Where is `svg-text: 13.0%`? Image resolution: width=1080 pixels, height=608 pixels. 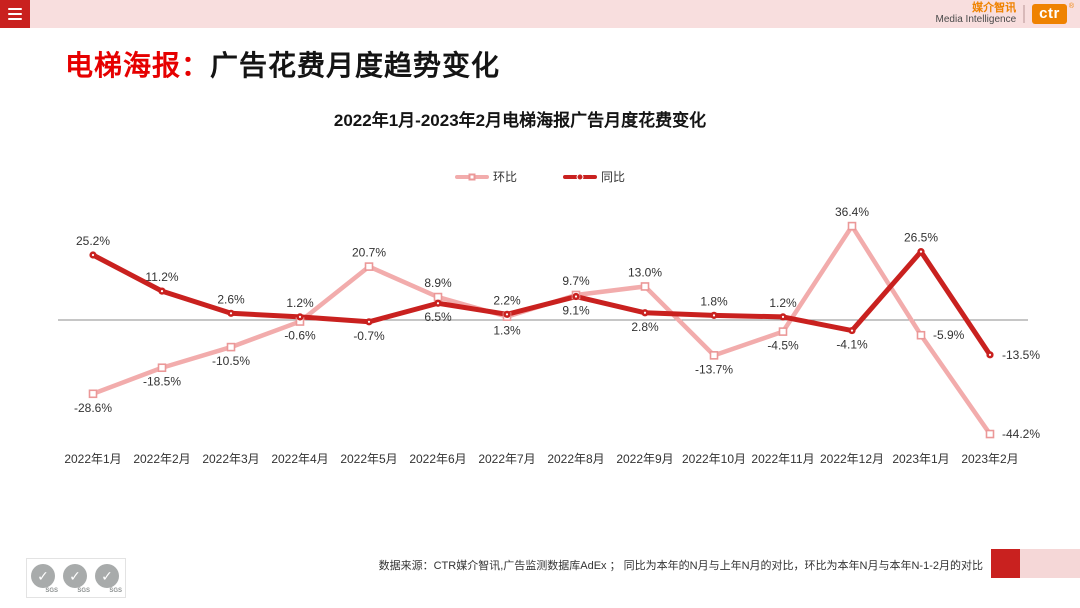 svg-text: 13.0% is located at coordinates (645, 272).